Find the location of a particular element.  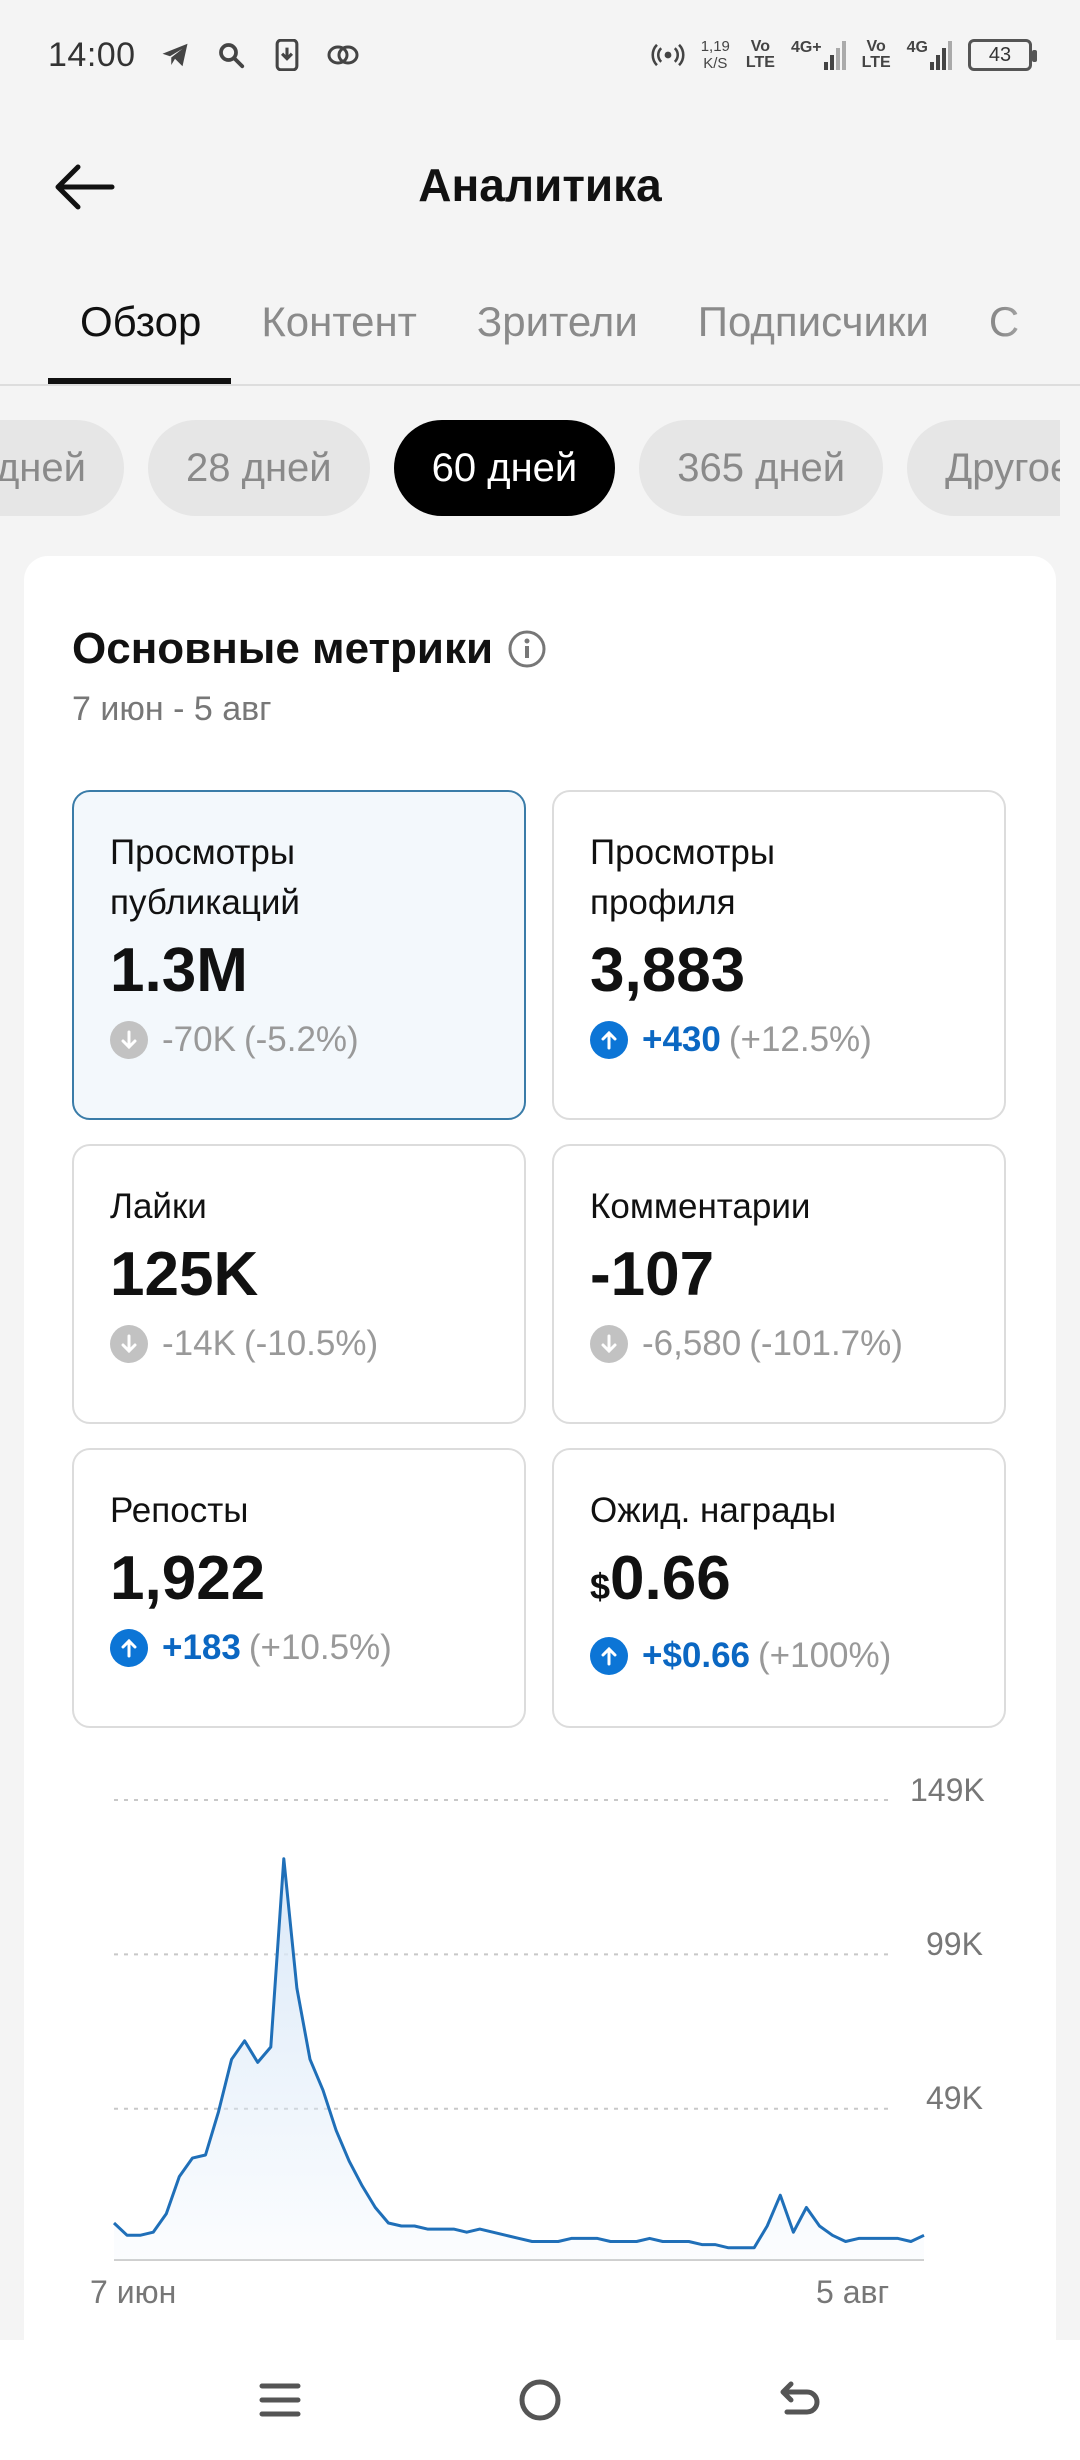

period-chip-other: Другое is located at coordinates (983, 468).